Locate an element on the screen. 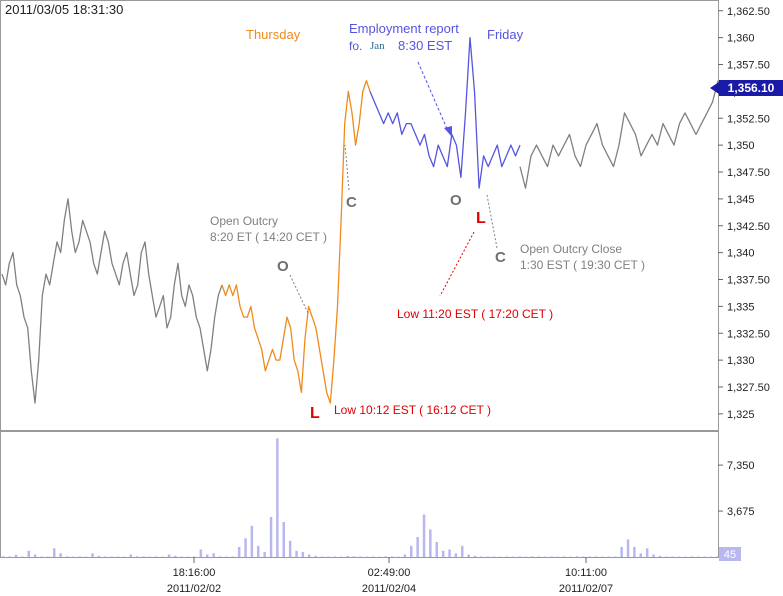  date-tick-label: 2011/02/07 is located at coordinates (586, 589).